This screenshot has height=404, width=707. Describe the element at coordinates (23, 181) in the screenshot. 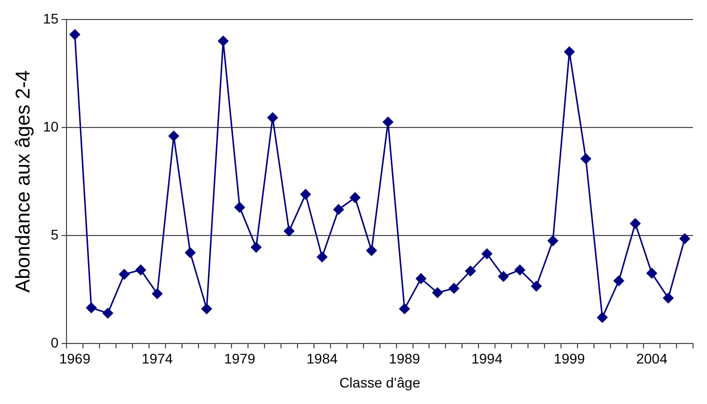

I see `y-axis-title: Abondance aux âges 2-4` at that location.